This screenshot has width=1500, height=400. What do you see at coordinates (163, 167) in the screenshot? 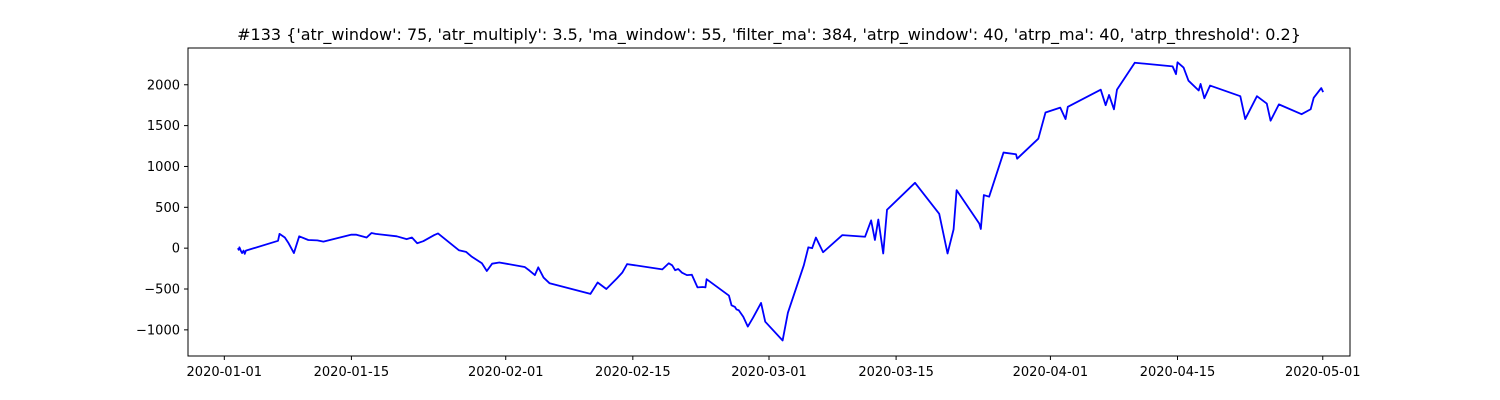
I see `y-tick-label: 1000` at bounding box center [163, 167].